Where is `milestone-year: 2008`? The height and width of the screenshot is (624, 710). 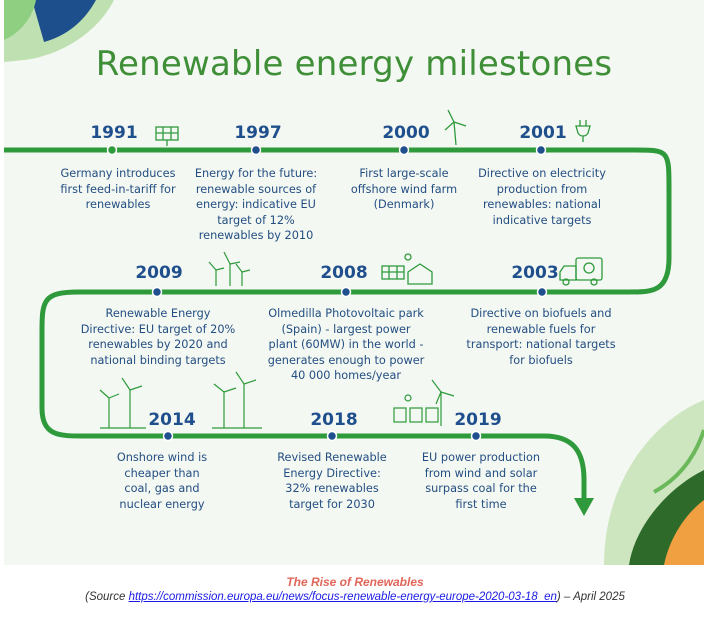 milestone-year: 2008 is located at coordinates (344, 273).